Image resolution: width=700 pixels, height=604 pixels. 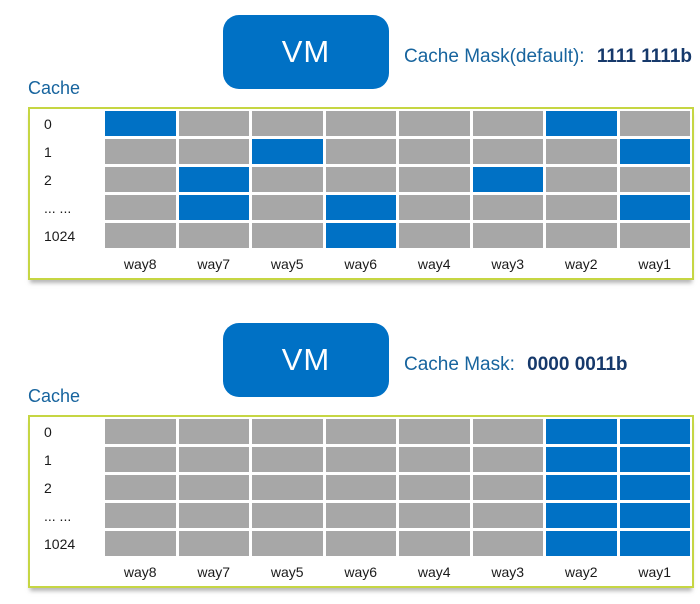 I want to click on cache-mask-line-default: Cache Mask(default): 1111 1111b, so click(x=548, y=57).